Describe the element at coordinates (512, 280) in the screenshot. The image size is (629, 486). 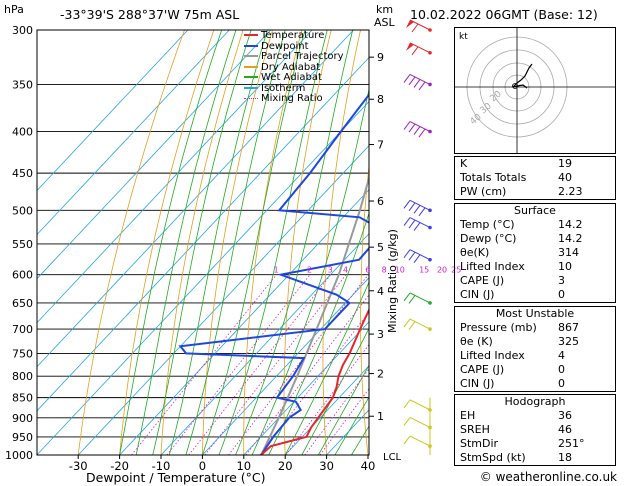
I see `surface-row: CAPE (J) 3` at that location.